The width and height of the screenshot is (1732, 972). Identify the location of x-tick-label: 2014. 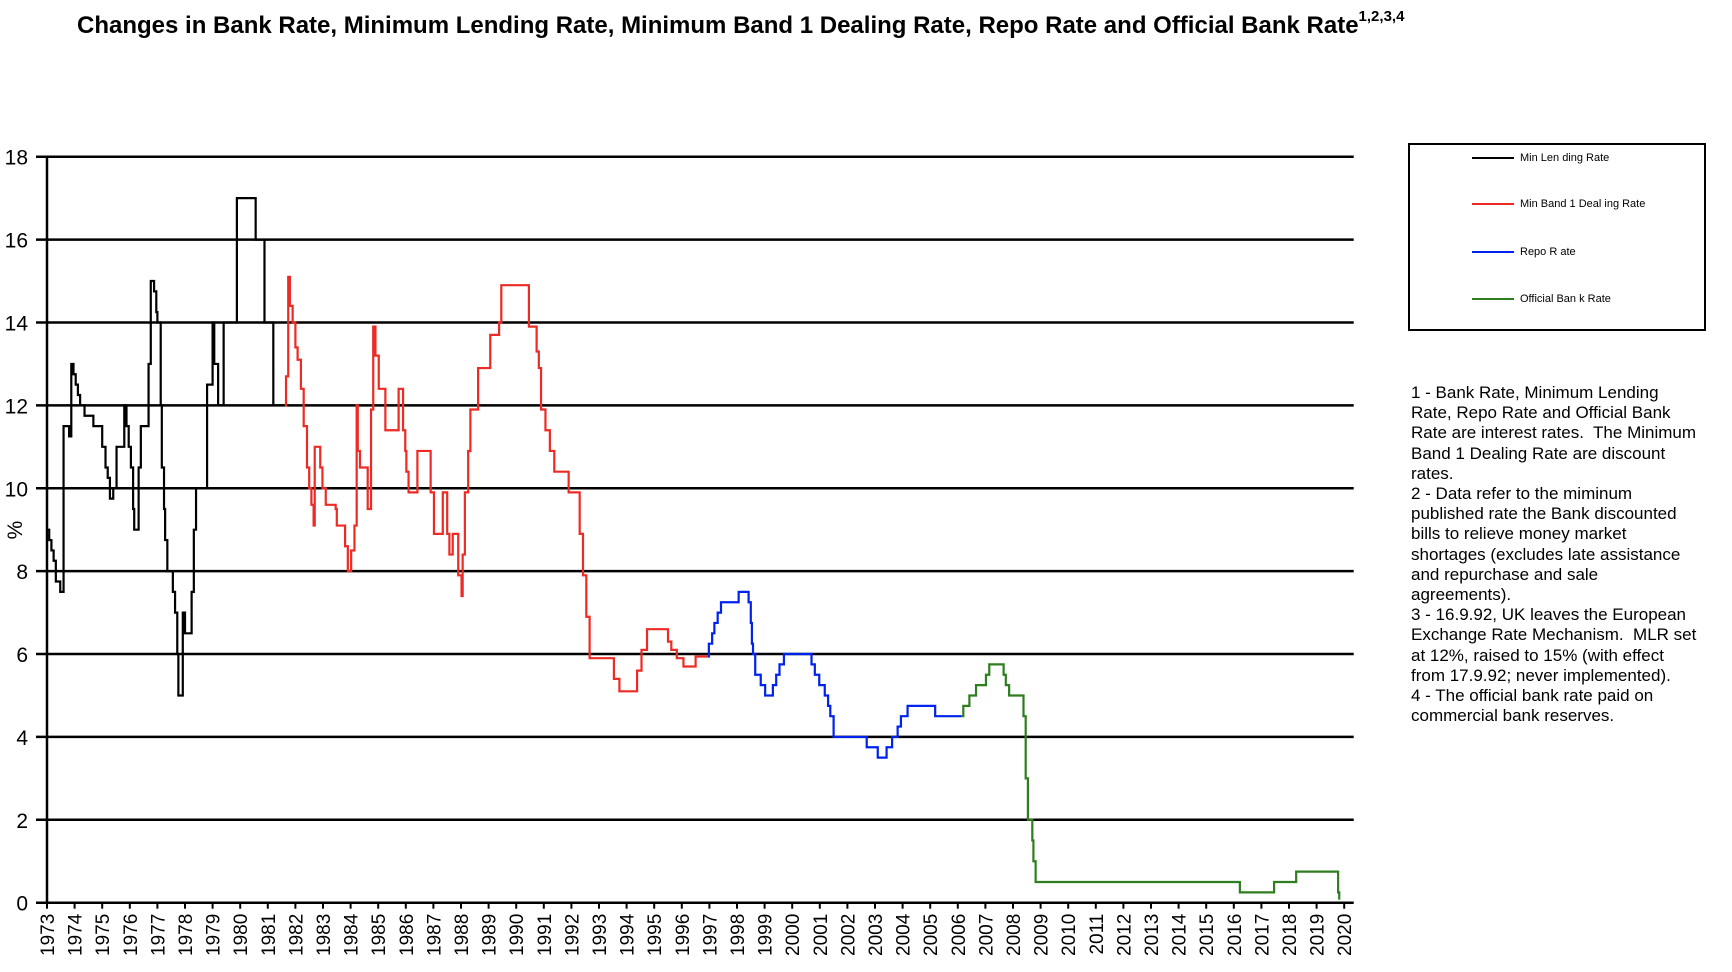
(1180, 934).